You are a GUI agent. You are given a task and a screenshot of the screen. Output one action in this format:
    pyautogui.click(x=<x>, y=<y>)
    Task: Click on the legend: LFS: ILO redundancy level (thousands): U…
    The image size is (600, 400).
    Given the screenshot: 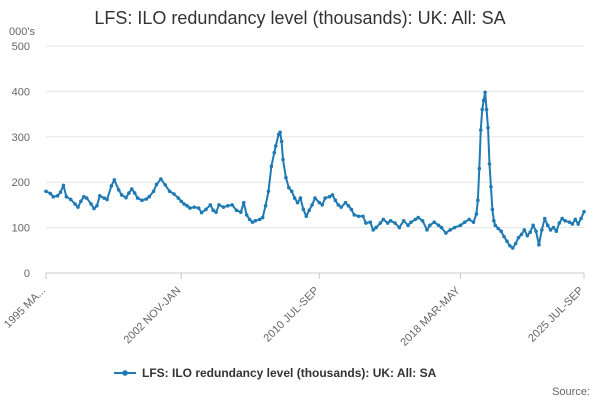 What is the action you would take?
    pyautogui.click(x=275, y=373)
    